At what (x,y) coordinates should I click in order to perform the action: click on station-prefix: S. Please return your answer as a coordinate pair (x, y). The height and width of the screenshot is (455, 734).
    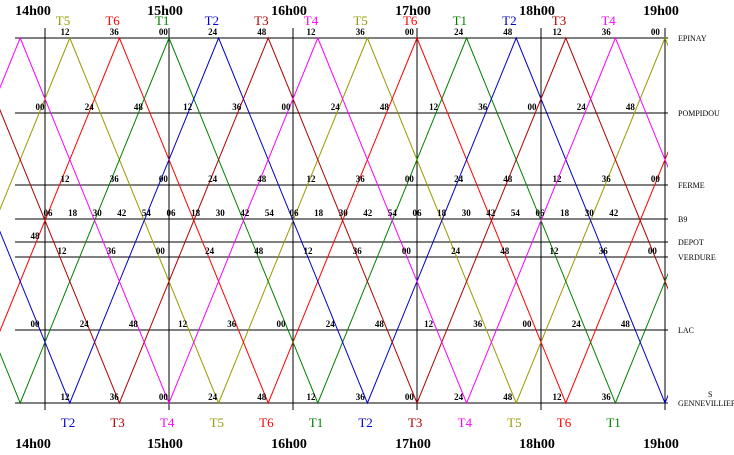
    Looking at the image, I should click on (710, 394).